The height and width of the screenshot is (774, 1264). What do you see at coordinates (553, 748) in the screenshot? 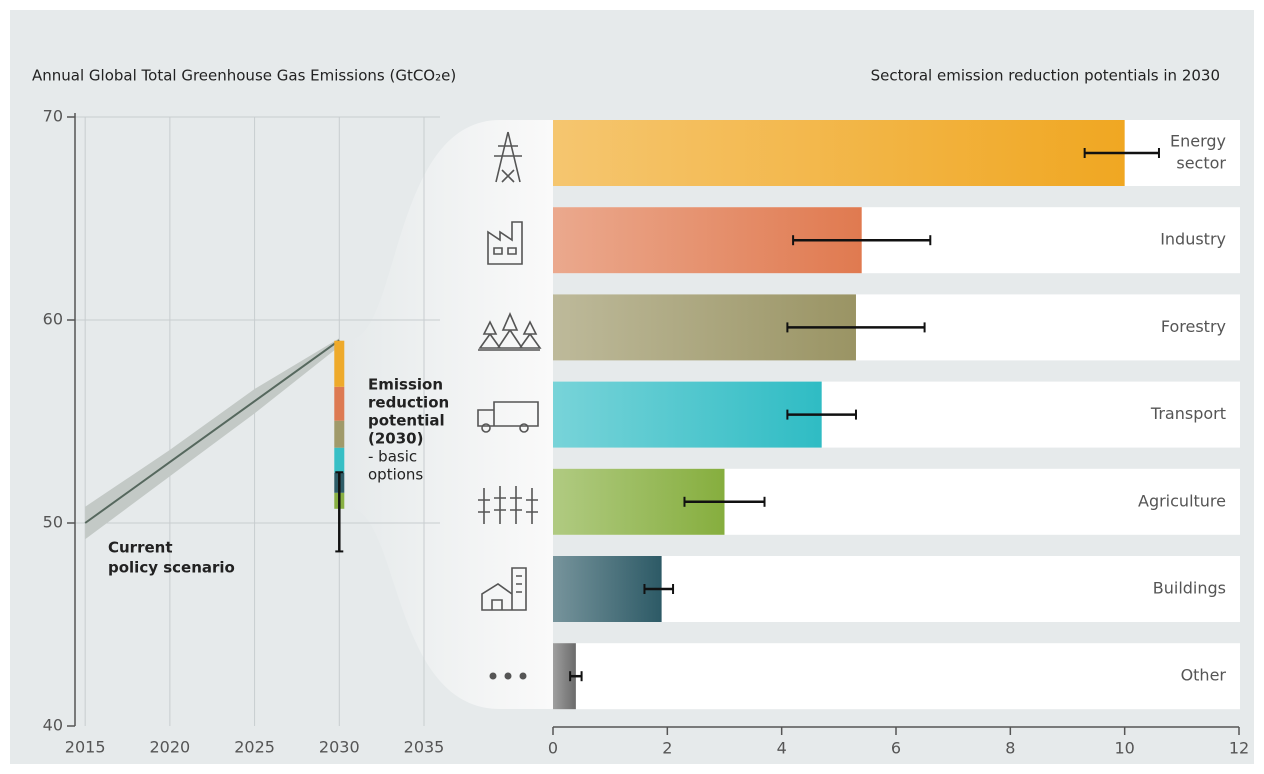
I see `x-tick-label: 0` at bounding box center [553, 748].